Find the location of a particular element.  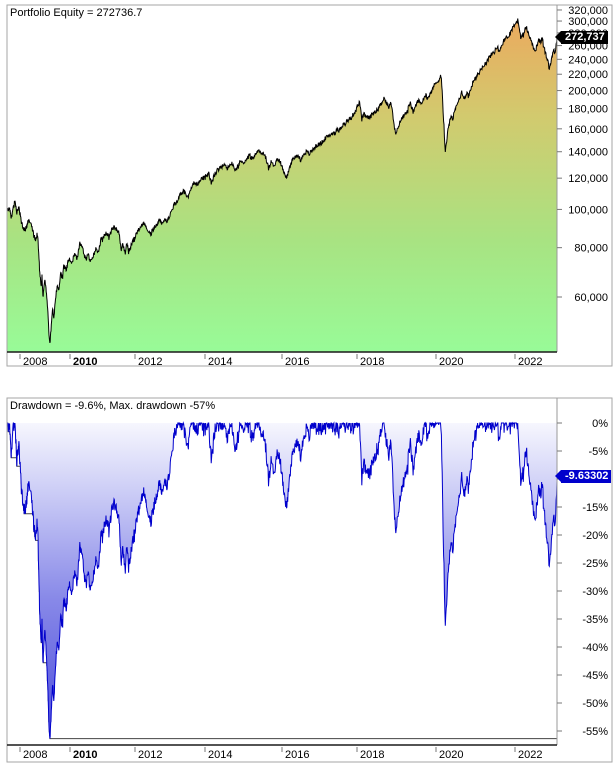

y-tick-label: 300,000 is located at coordinates (588, 22).